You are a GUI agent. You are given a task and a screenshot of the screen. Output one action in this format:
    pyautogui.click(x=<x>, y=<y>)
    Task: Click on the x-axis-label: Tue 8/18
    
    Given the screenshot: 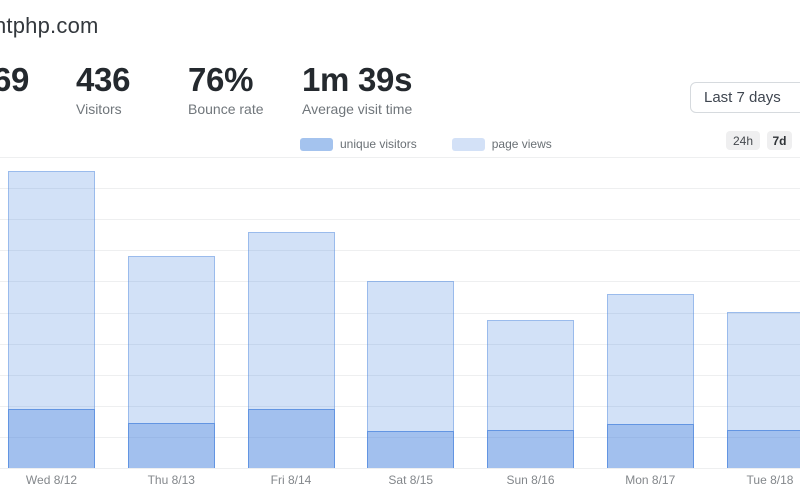 What is the action you would take?
    pyautogui.click(x=770, y=480)
    